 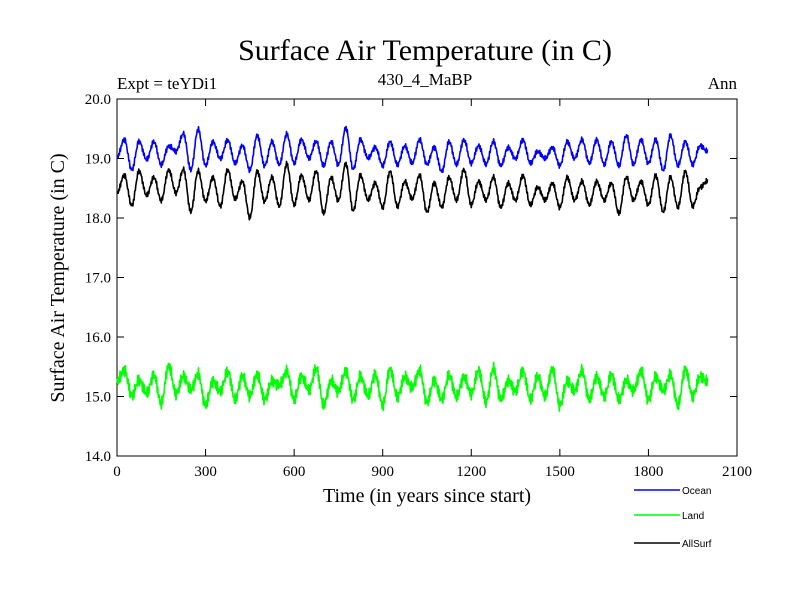 I want to click on x-tick-label: 1800, so click(x=648, y=472).